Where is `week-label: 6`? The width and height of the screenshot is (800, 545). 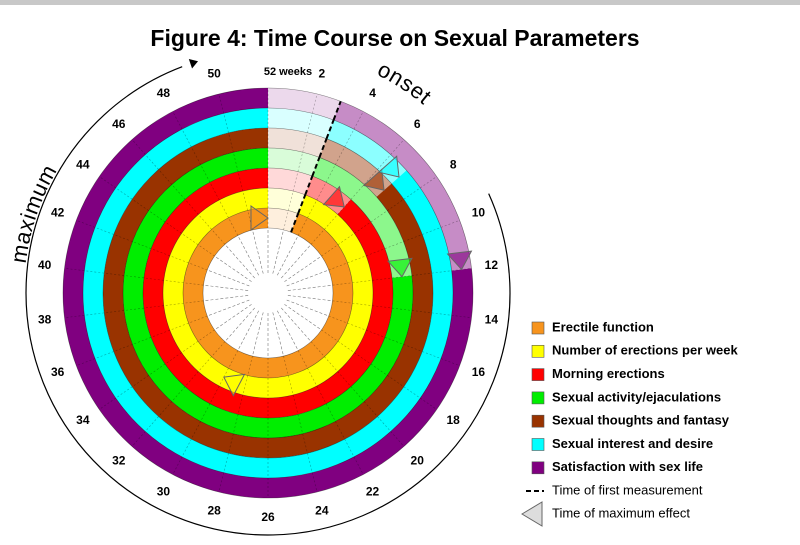
week-label: 6 is located at coordinates (417, 124).